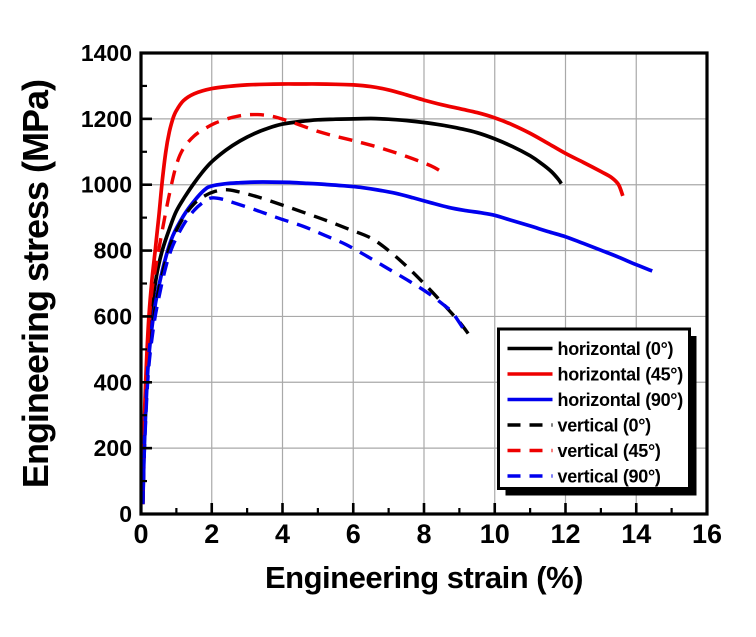  What do you see at coordinates (616, 349) in the screenshot?
I see `legend-label: horizontal (0°)` at bounding box center [616, 349].